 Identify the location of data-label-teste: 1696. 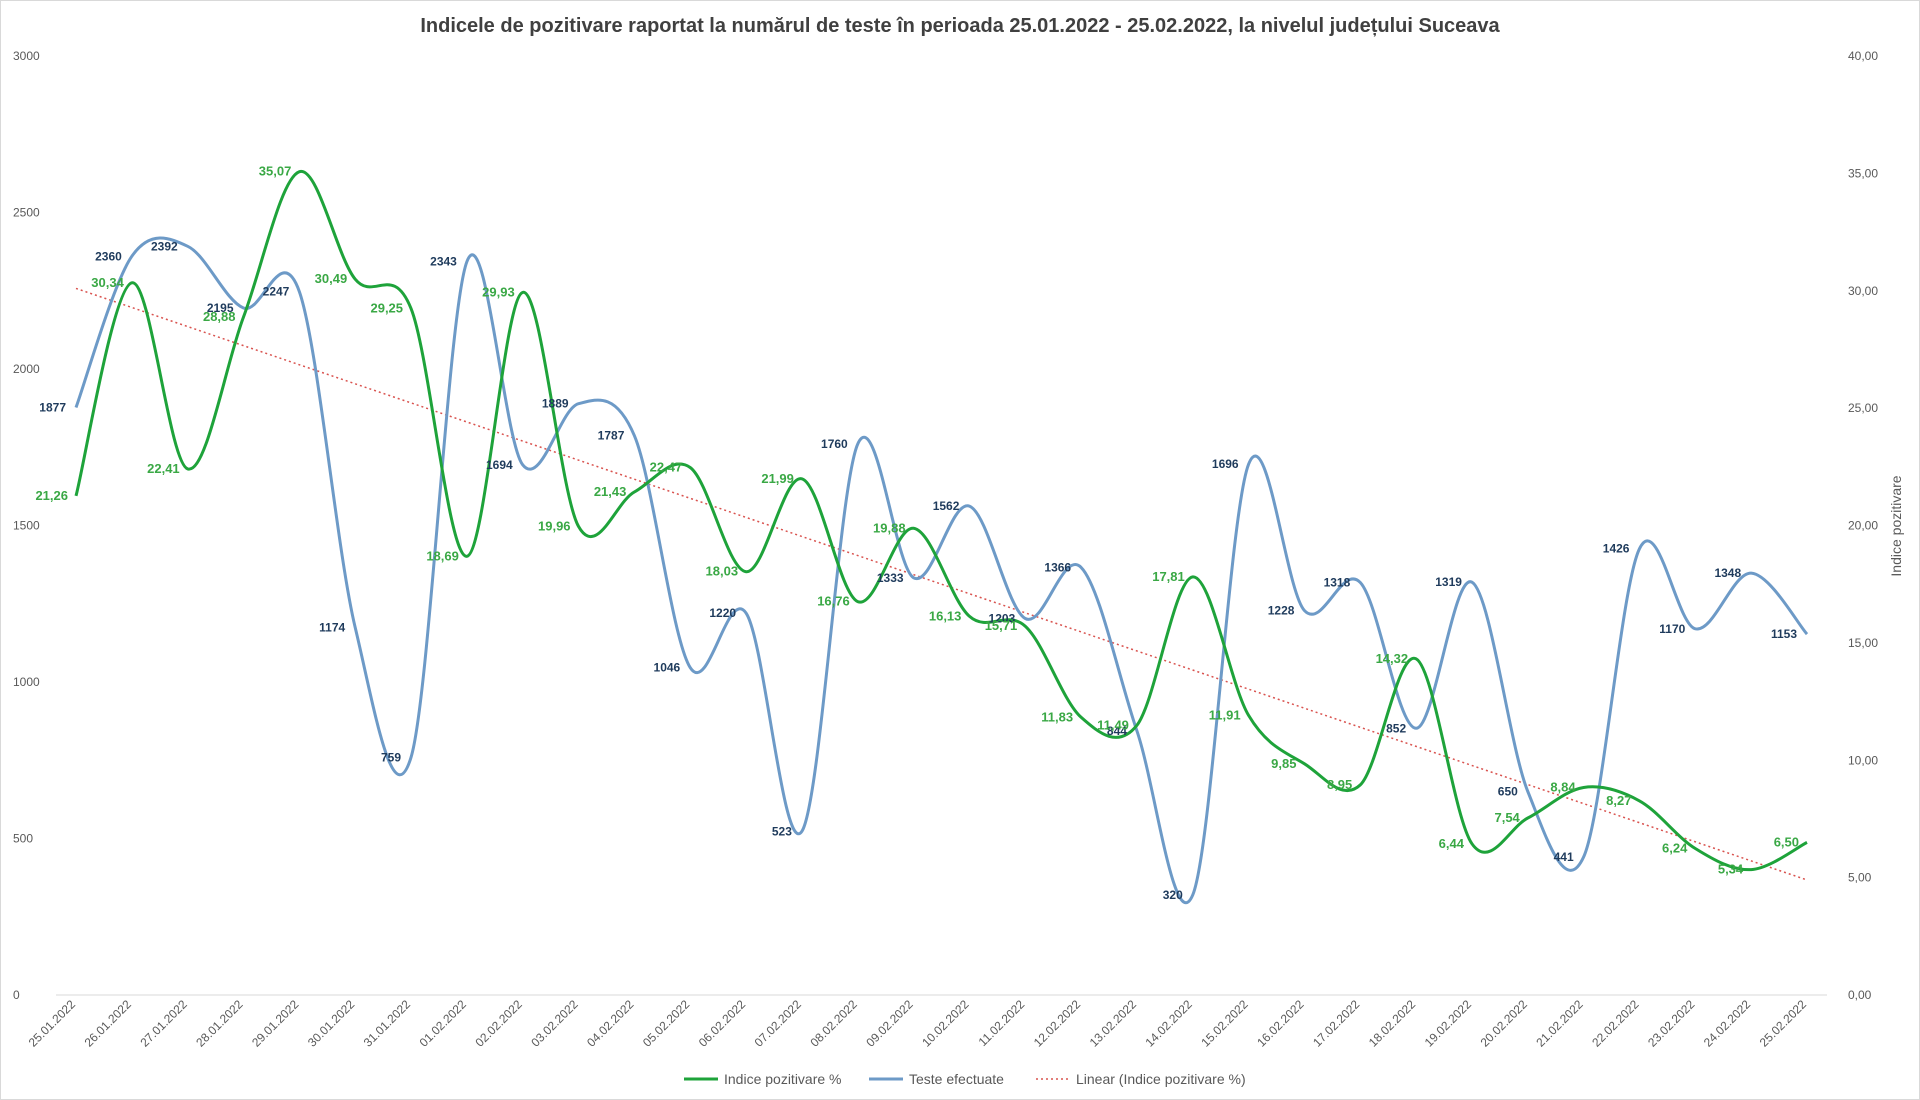
(1225, 464).